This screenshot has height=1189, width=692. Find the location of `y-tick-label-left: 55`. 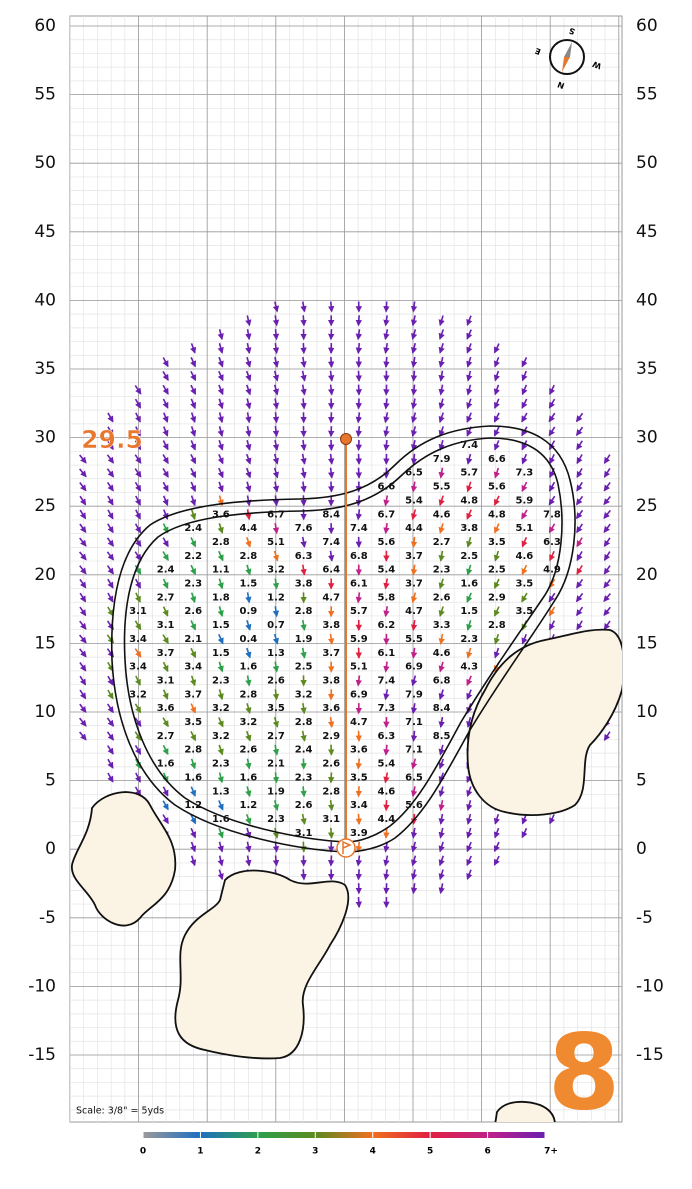

y-tick-label-left: 55 is located at coordinates (45, 95).